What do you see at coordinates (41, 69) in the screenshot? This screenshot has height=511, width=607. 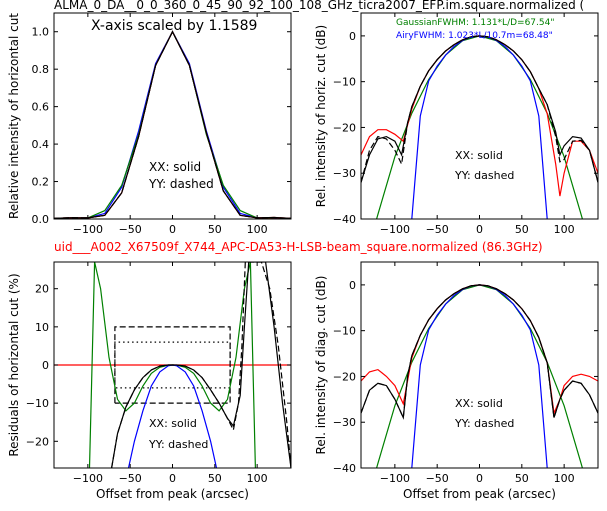 I see `y-tick-label: 0.8` at bounding box center [41, 69].